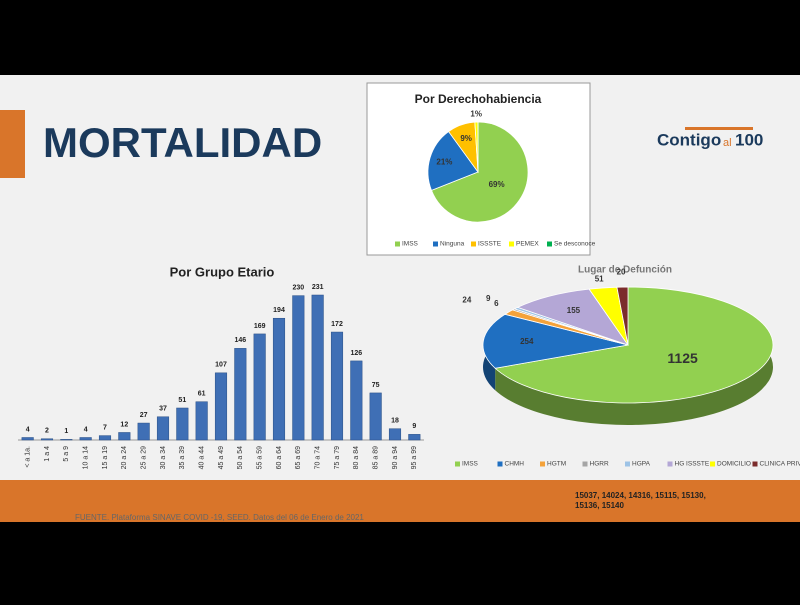 The height and width of the screenshot is (605, 800). I want to click on x-tick-label: 55 a 59, so click(260, 457).